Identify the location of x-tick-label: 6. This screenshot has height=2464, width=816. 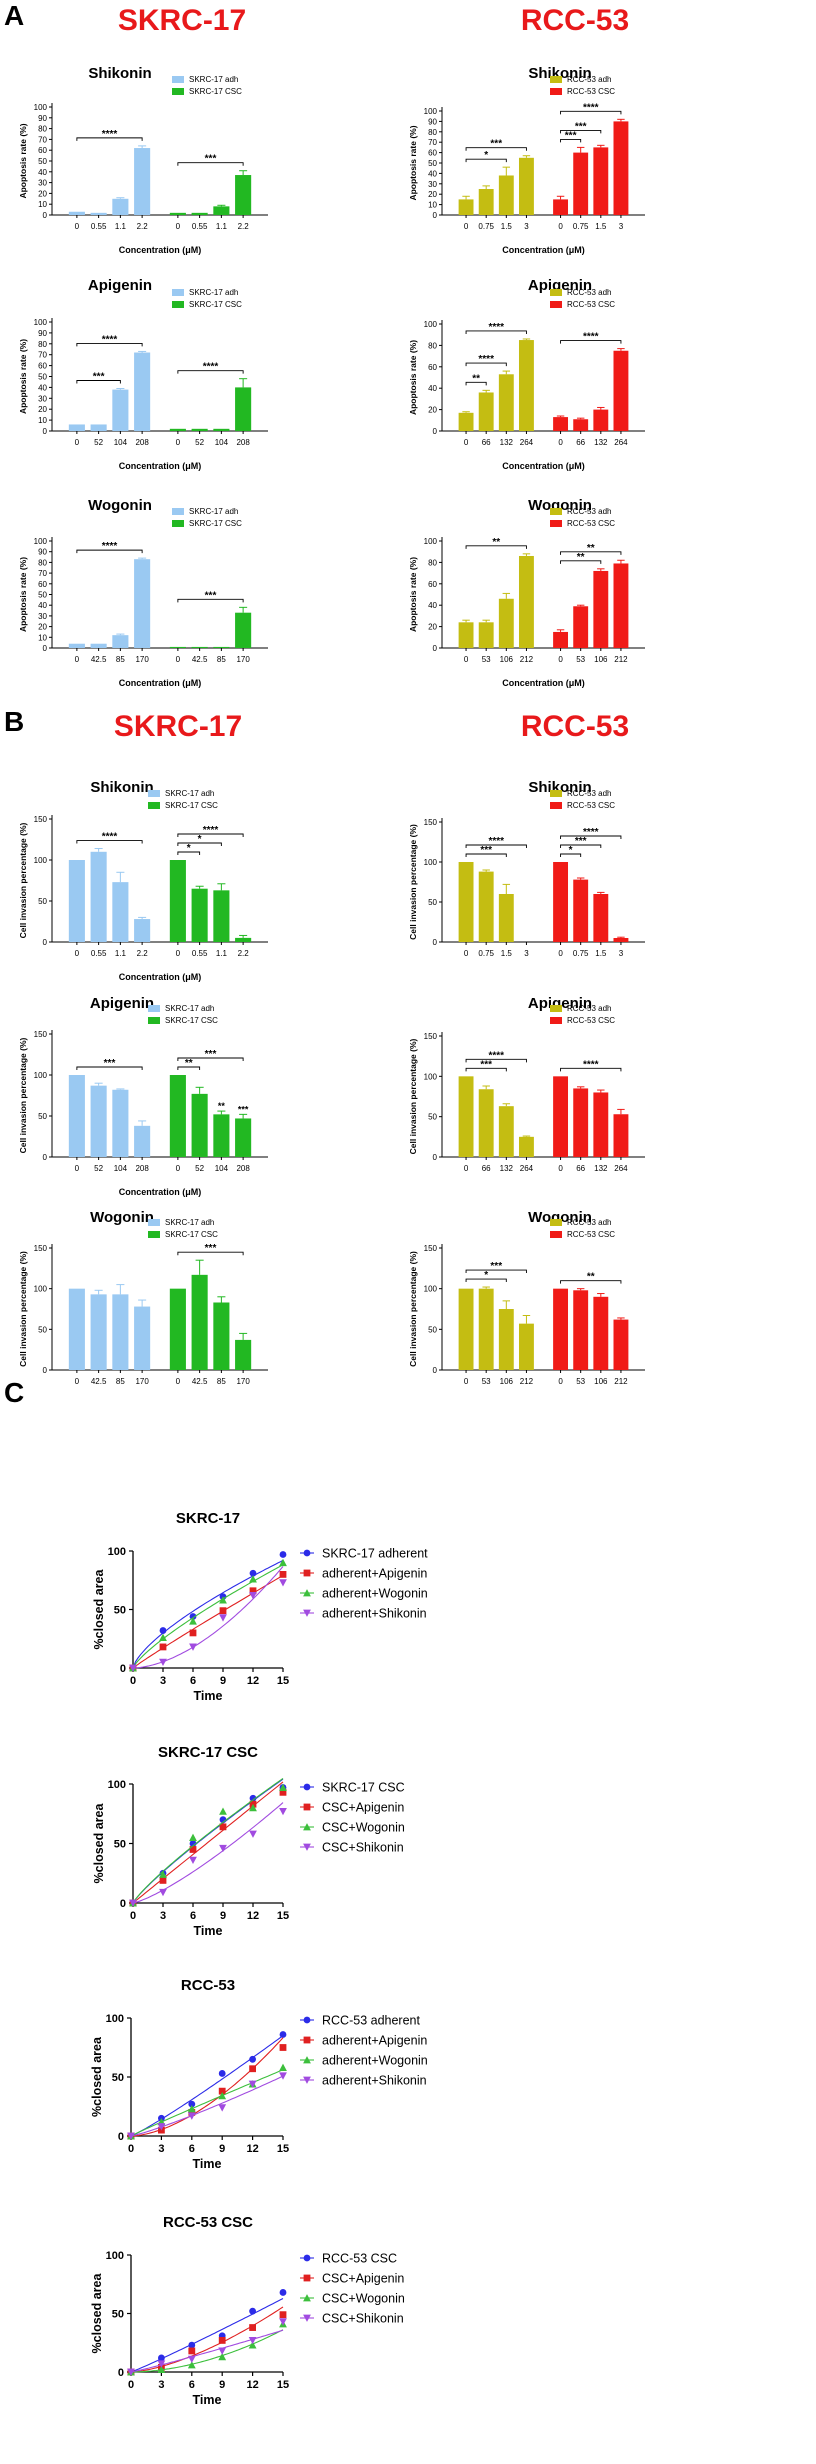
(193, 1681).